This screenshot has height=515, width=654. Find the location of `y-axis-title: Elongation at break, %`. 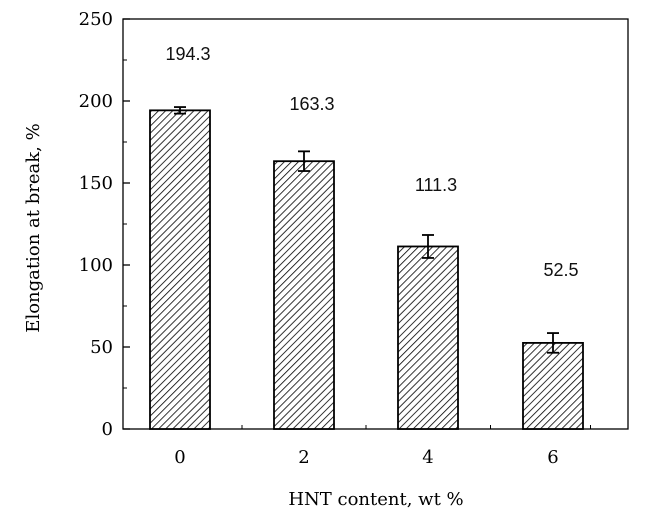

y-axis-title: Elongation at break, % is located at coordinates (33, 227).